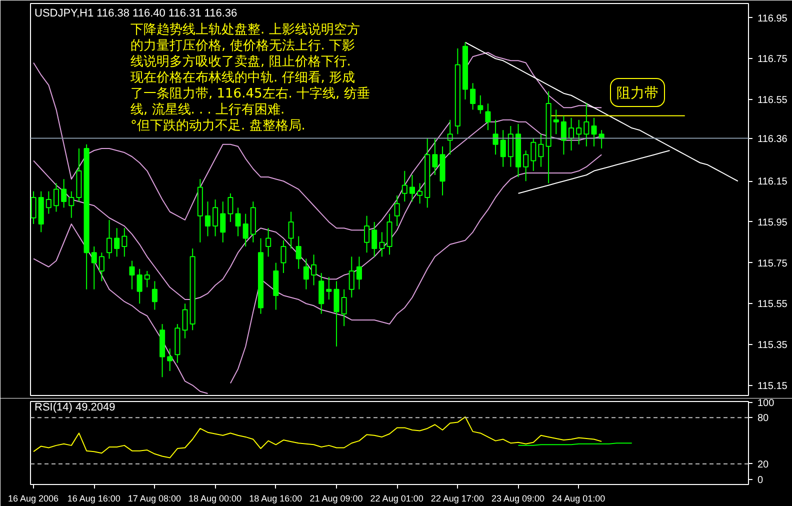 Image resolution: width=792 pixels, height=506 pixels. Describe the element at coordinates (93, 499) in the screenshot. I see `x-tick-label: 16 Aug 16:00` at that location.